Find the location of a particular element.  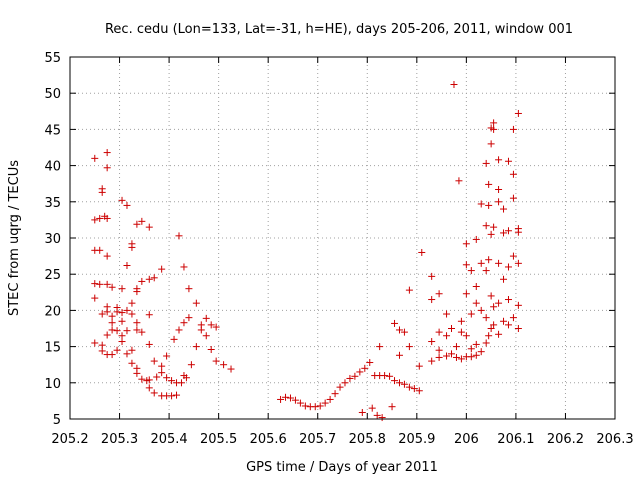

y-tick-label: 25 is located at coordinates (52, 275).